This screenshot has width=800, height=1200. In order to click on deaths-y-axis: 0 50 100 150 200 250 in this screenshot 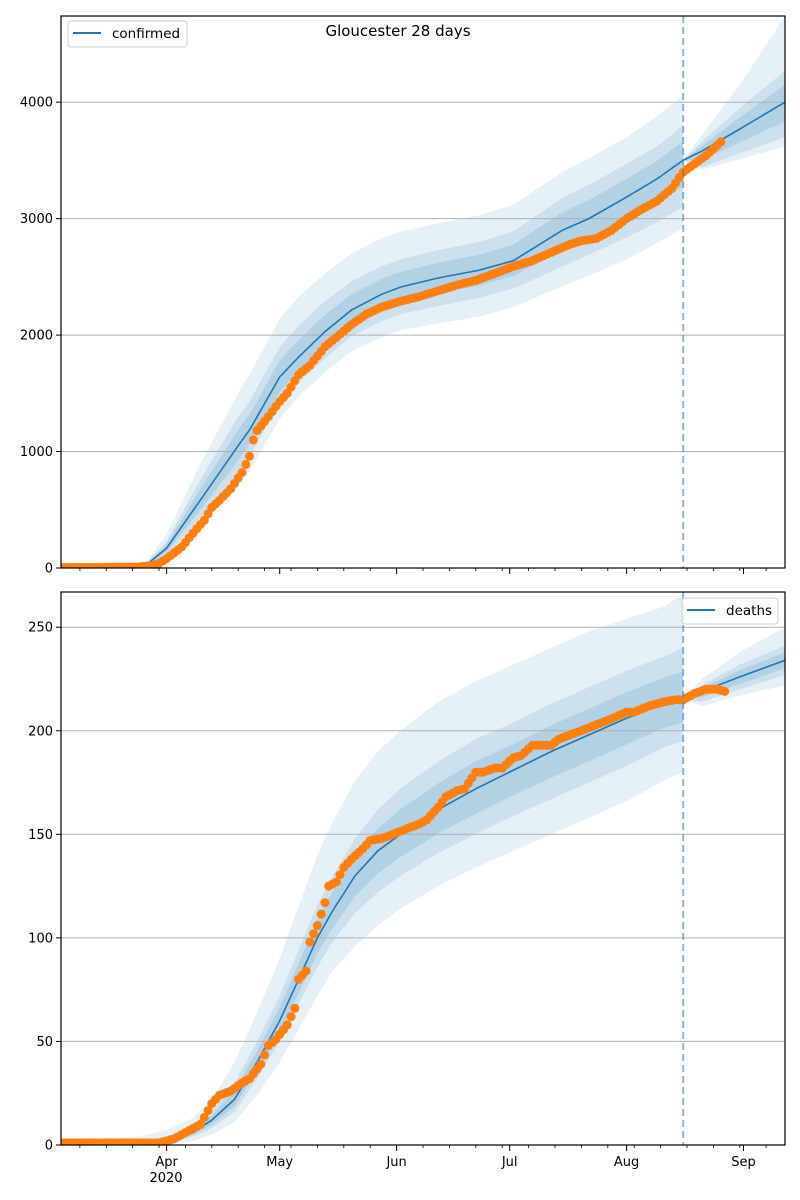, I will do `click(44, 887)`.